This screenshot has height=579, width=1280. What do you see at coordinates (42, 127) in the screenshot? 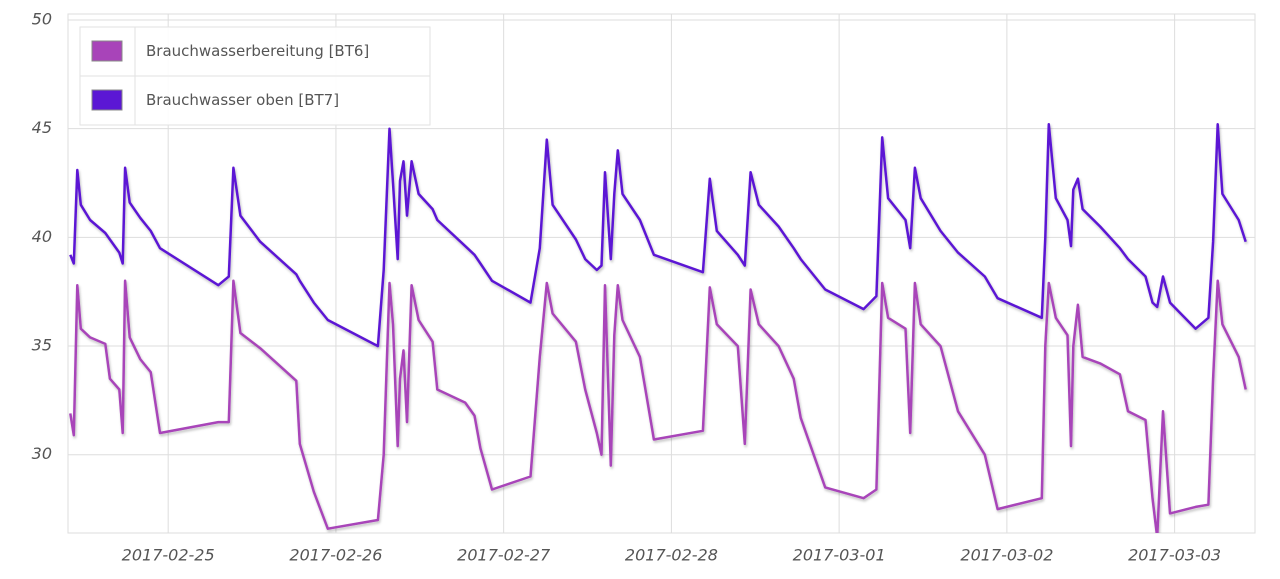
I see `y-tick-label: 45` at bounding box center [42, 127].